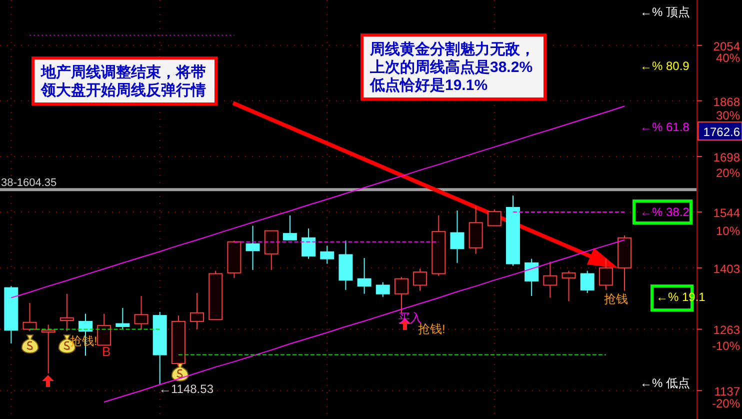 The image size is (742, 419). What do you see at coordinates (665, 66) in the screenshot?
I see `text: ←% 80.9` at bounding box center [665, 66].